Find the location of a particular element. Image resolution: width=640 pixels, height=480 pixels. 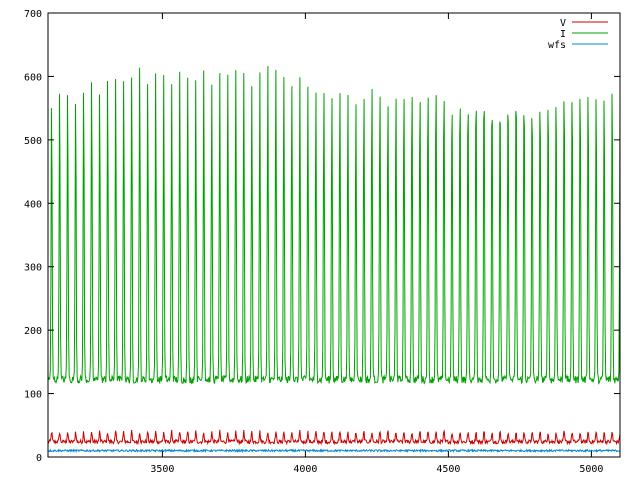

x-tick-label: 5000 is located at coordinates (591, 469).